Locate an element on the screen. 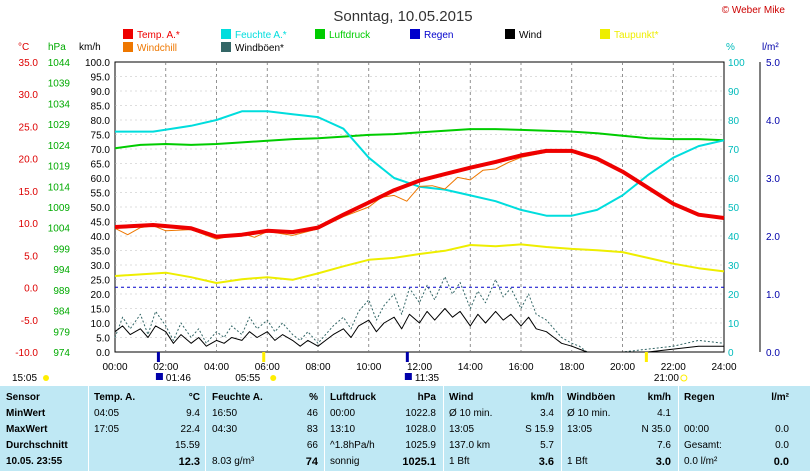  x-tick-label: 08:00 is located at coordinates (317, 367).